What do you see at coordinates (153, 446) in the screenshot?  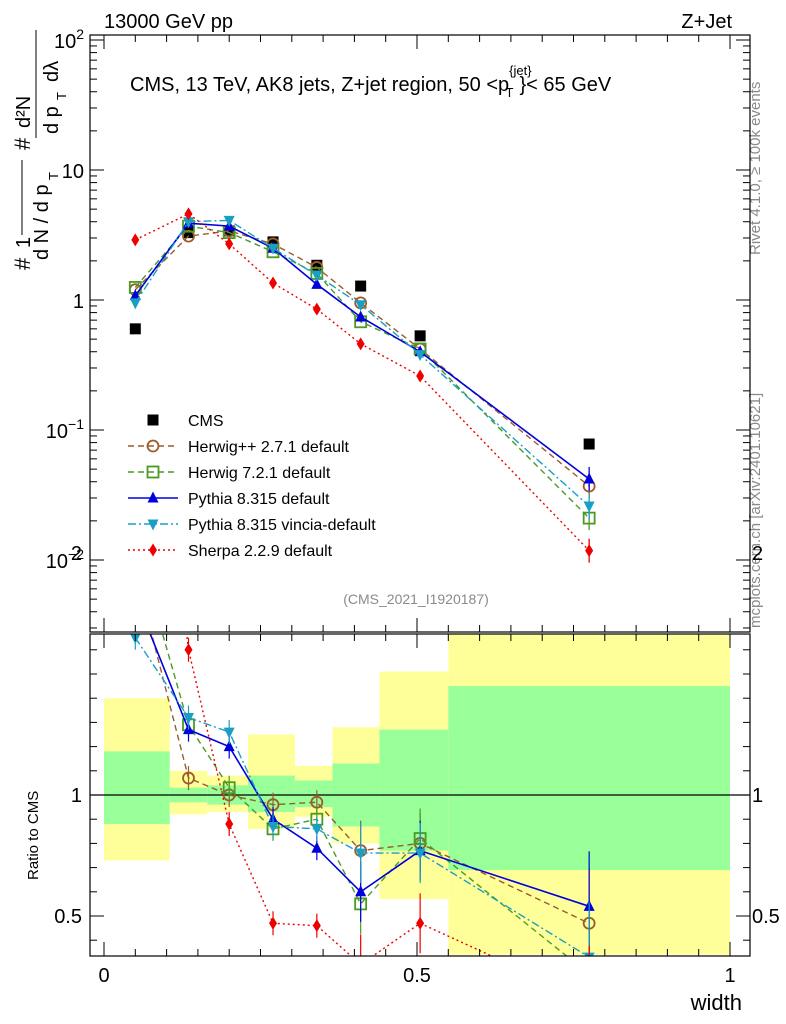 I see `legend-marker-herwig-` at bounding box center [153, 446].